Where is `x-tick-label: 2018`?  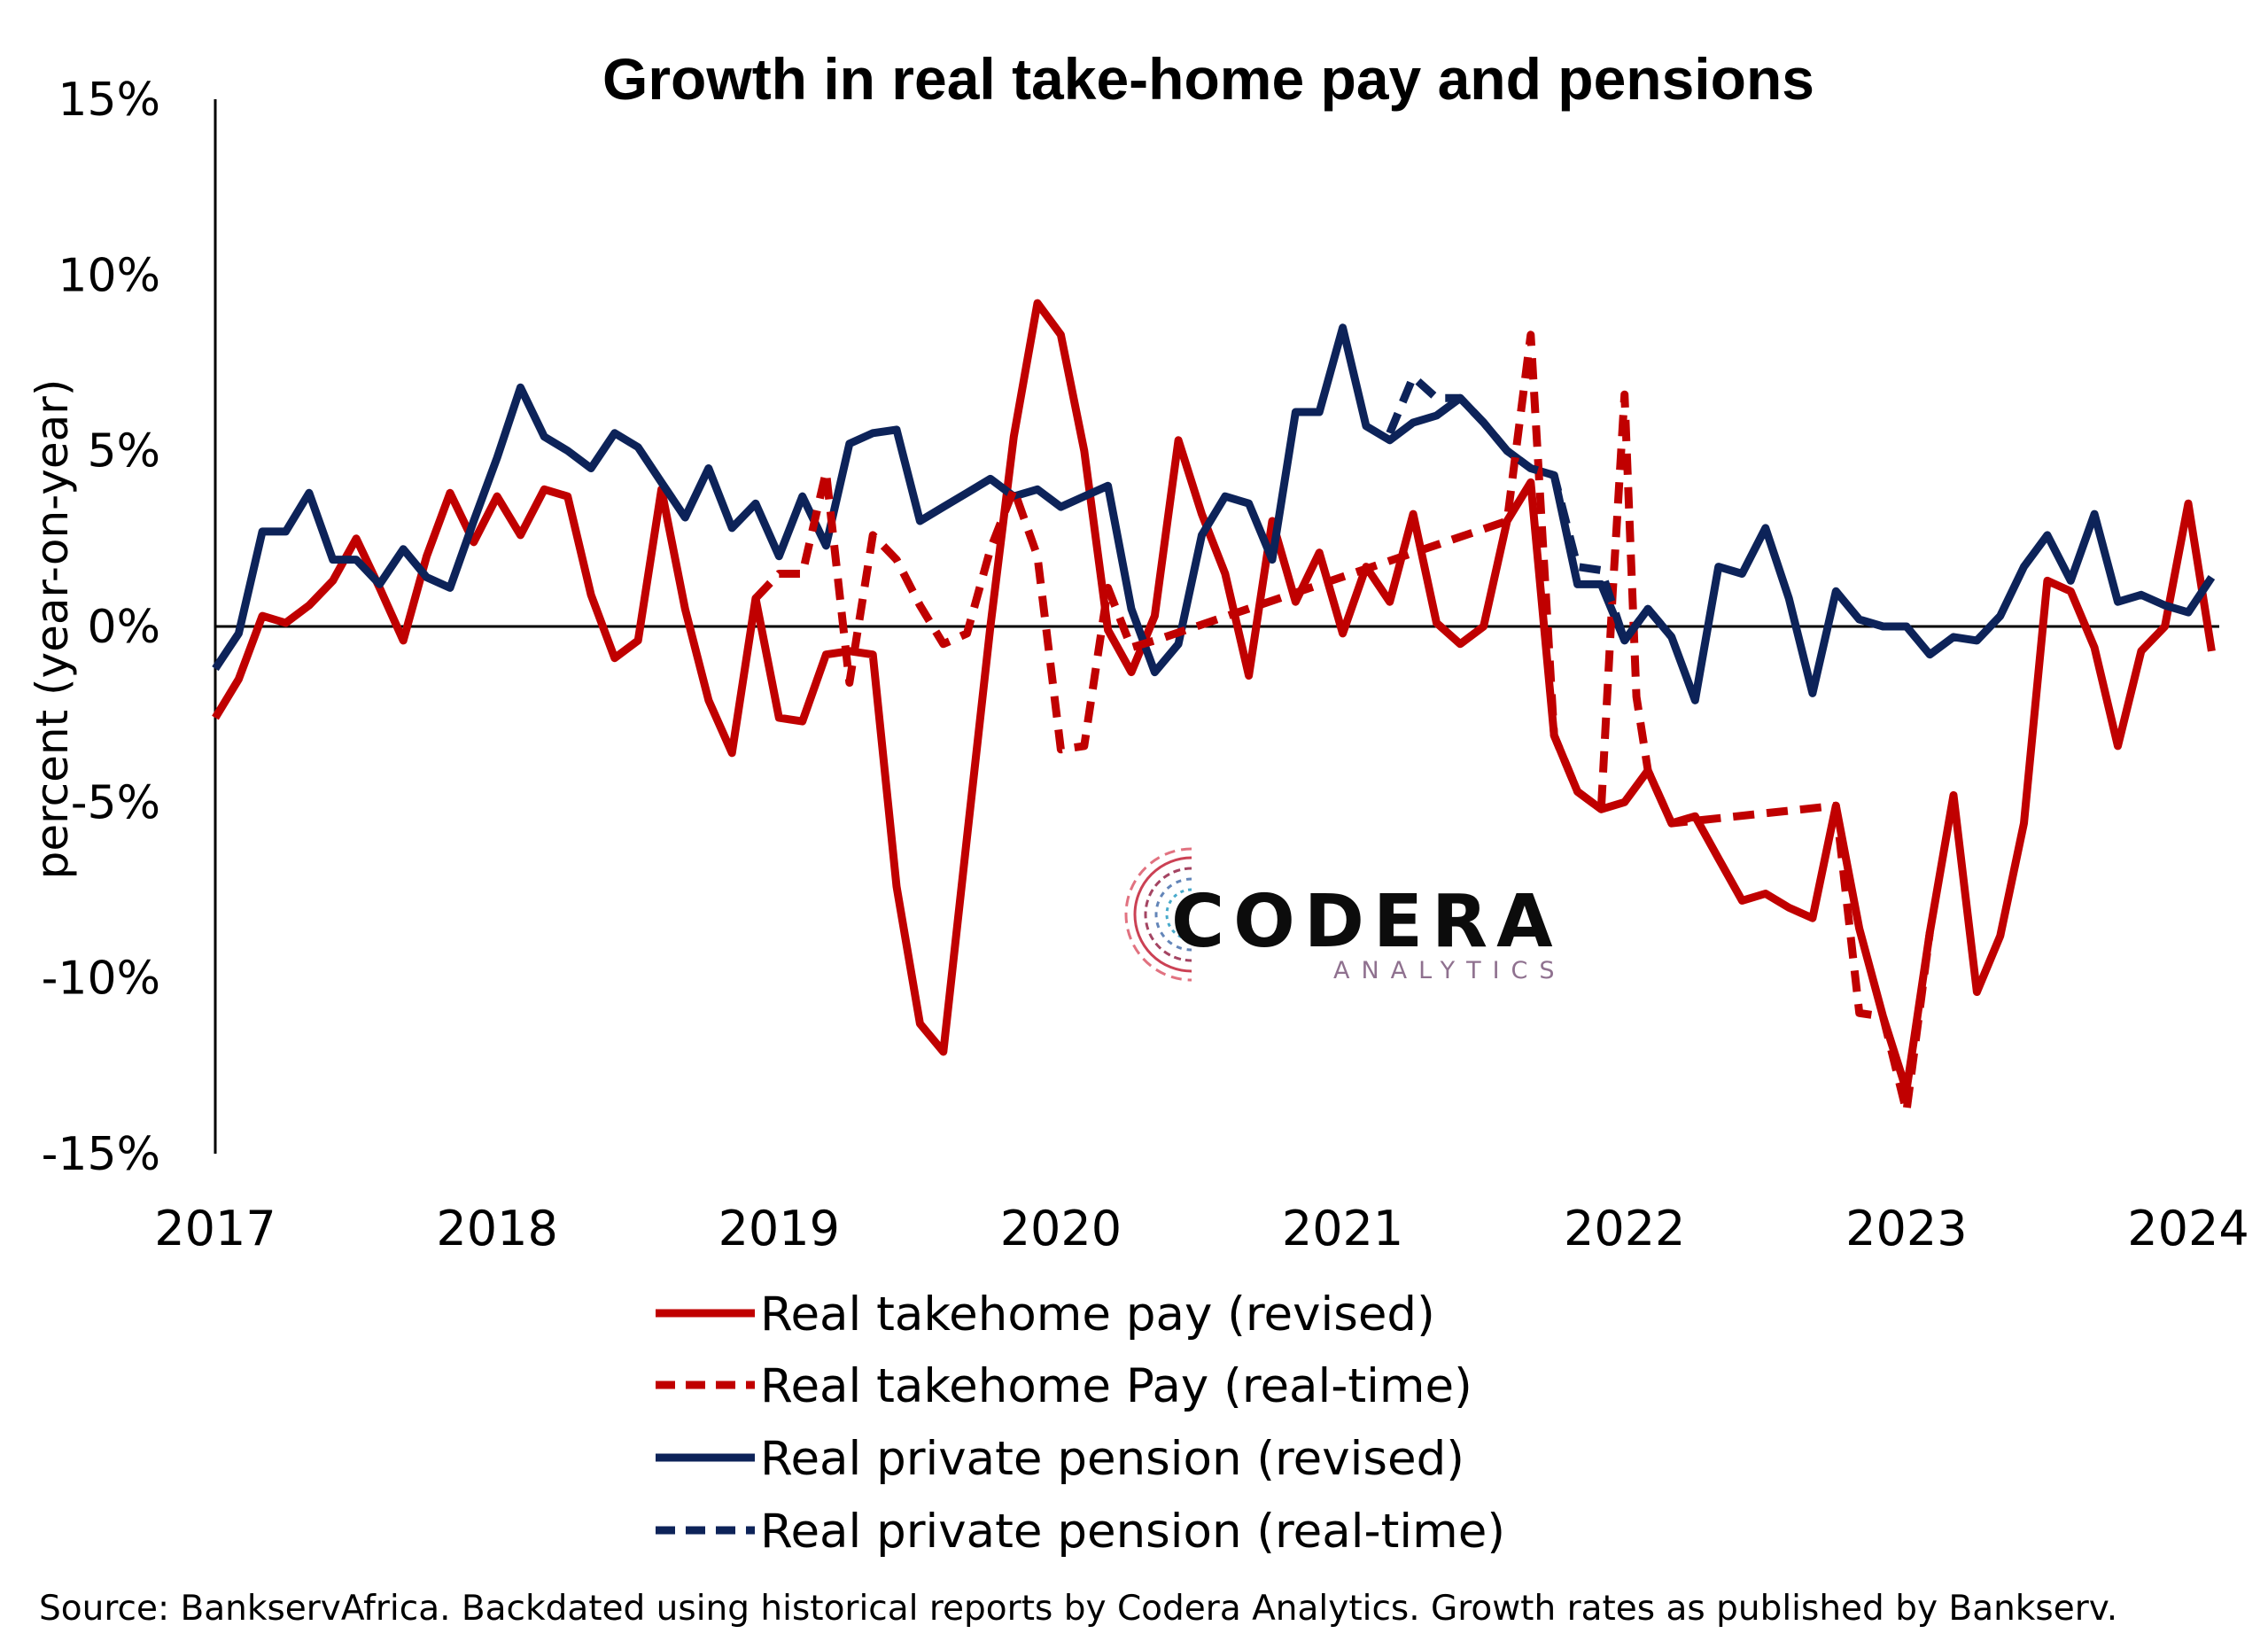 x-tick-label: 2018 is located at coordinates (496, 1228).